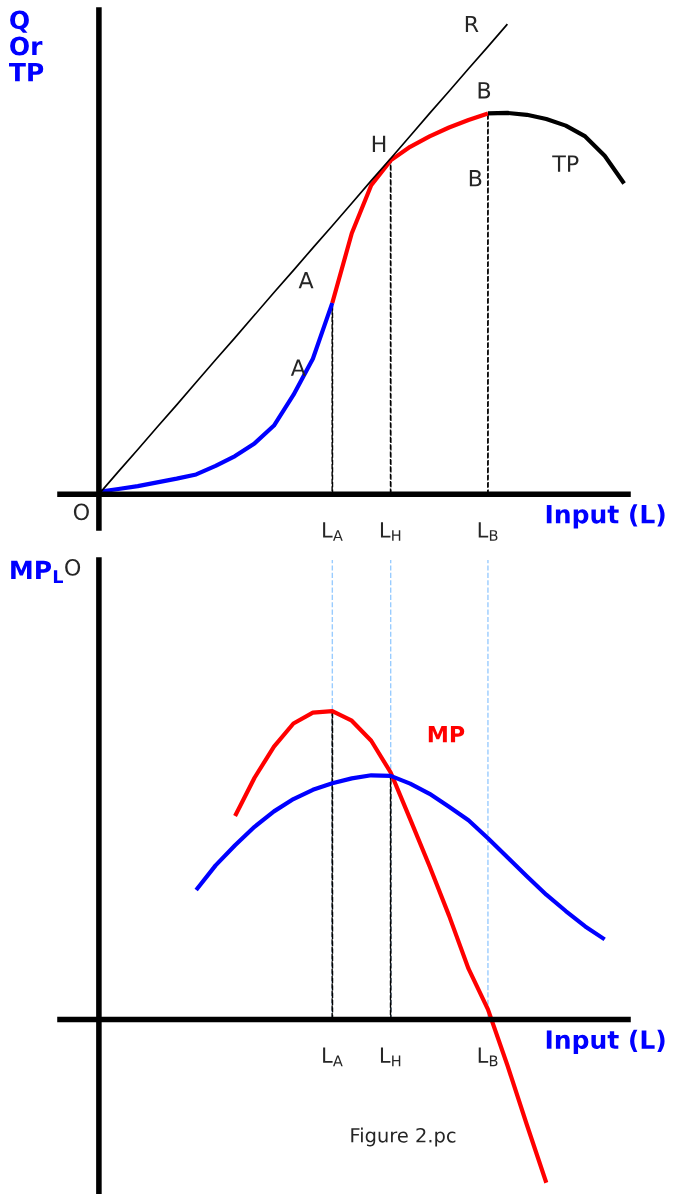 The height and width of the screenshot is (1194, 682). Describe the element at coordinates (565, 163) in the screenshot. I see `annotation: TP` at that location.